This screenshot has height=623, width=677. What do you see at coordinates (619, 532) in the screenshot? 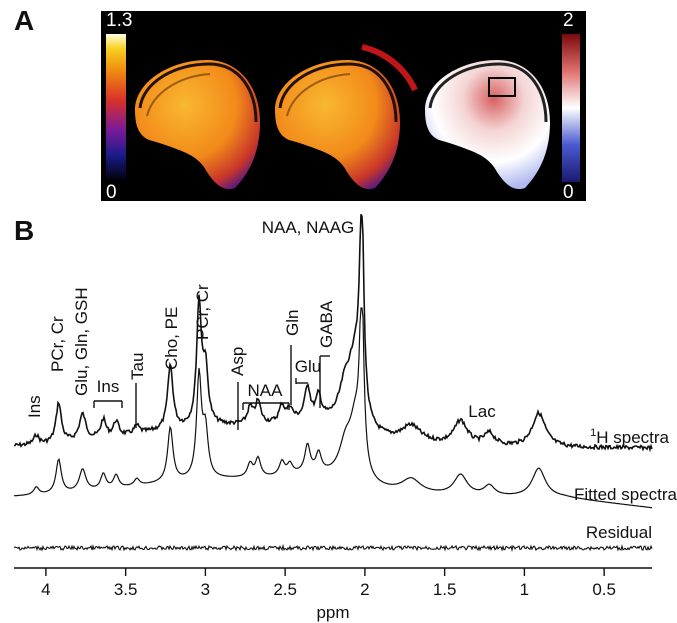
I see `series-residual-label: Residual` at bounding box center [619, 532].